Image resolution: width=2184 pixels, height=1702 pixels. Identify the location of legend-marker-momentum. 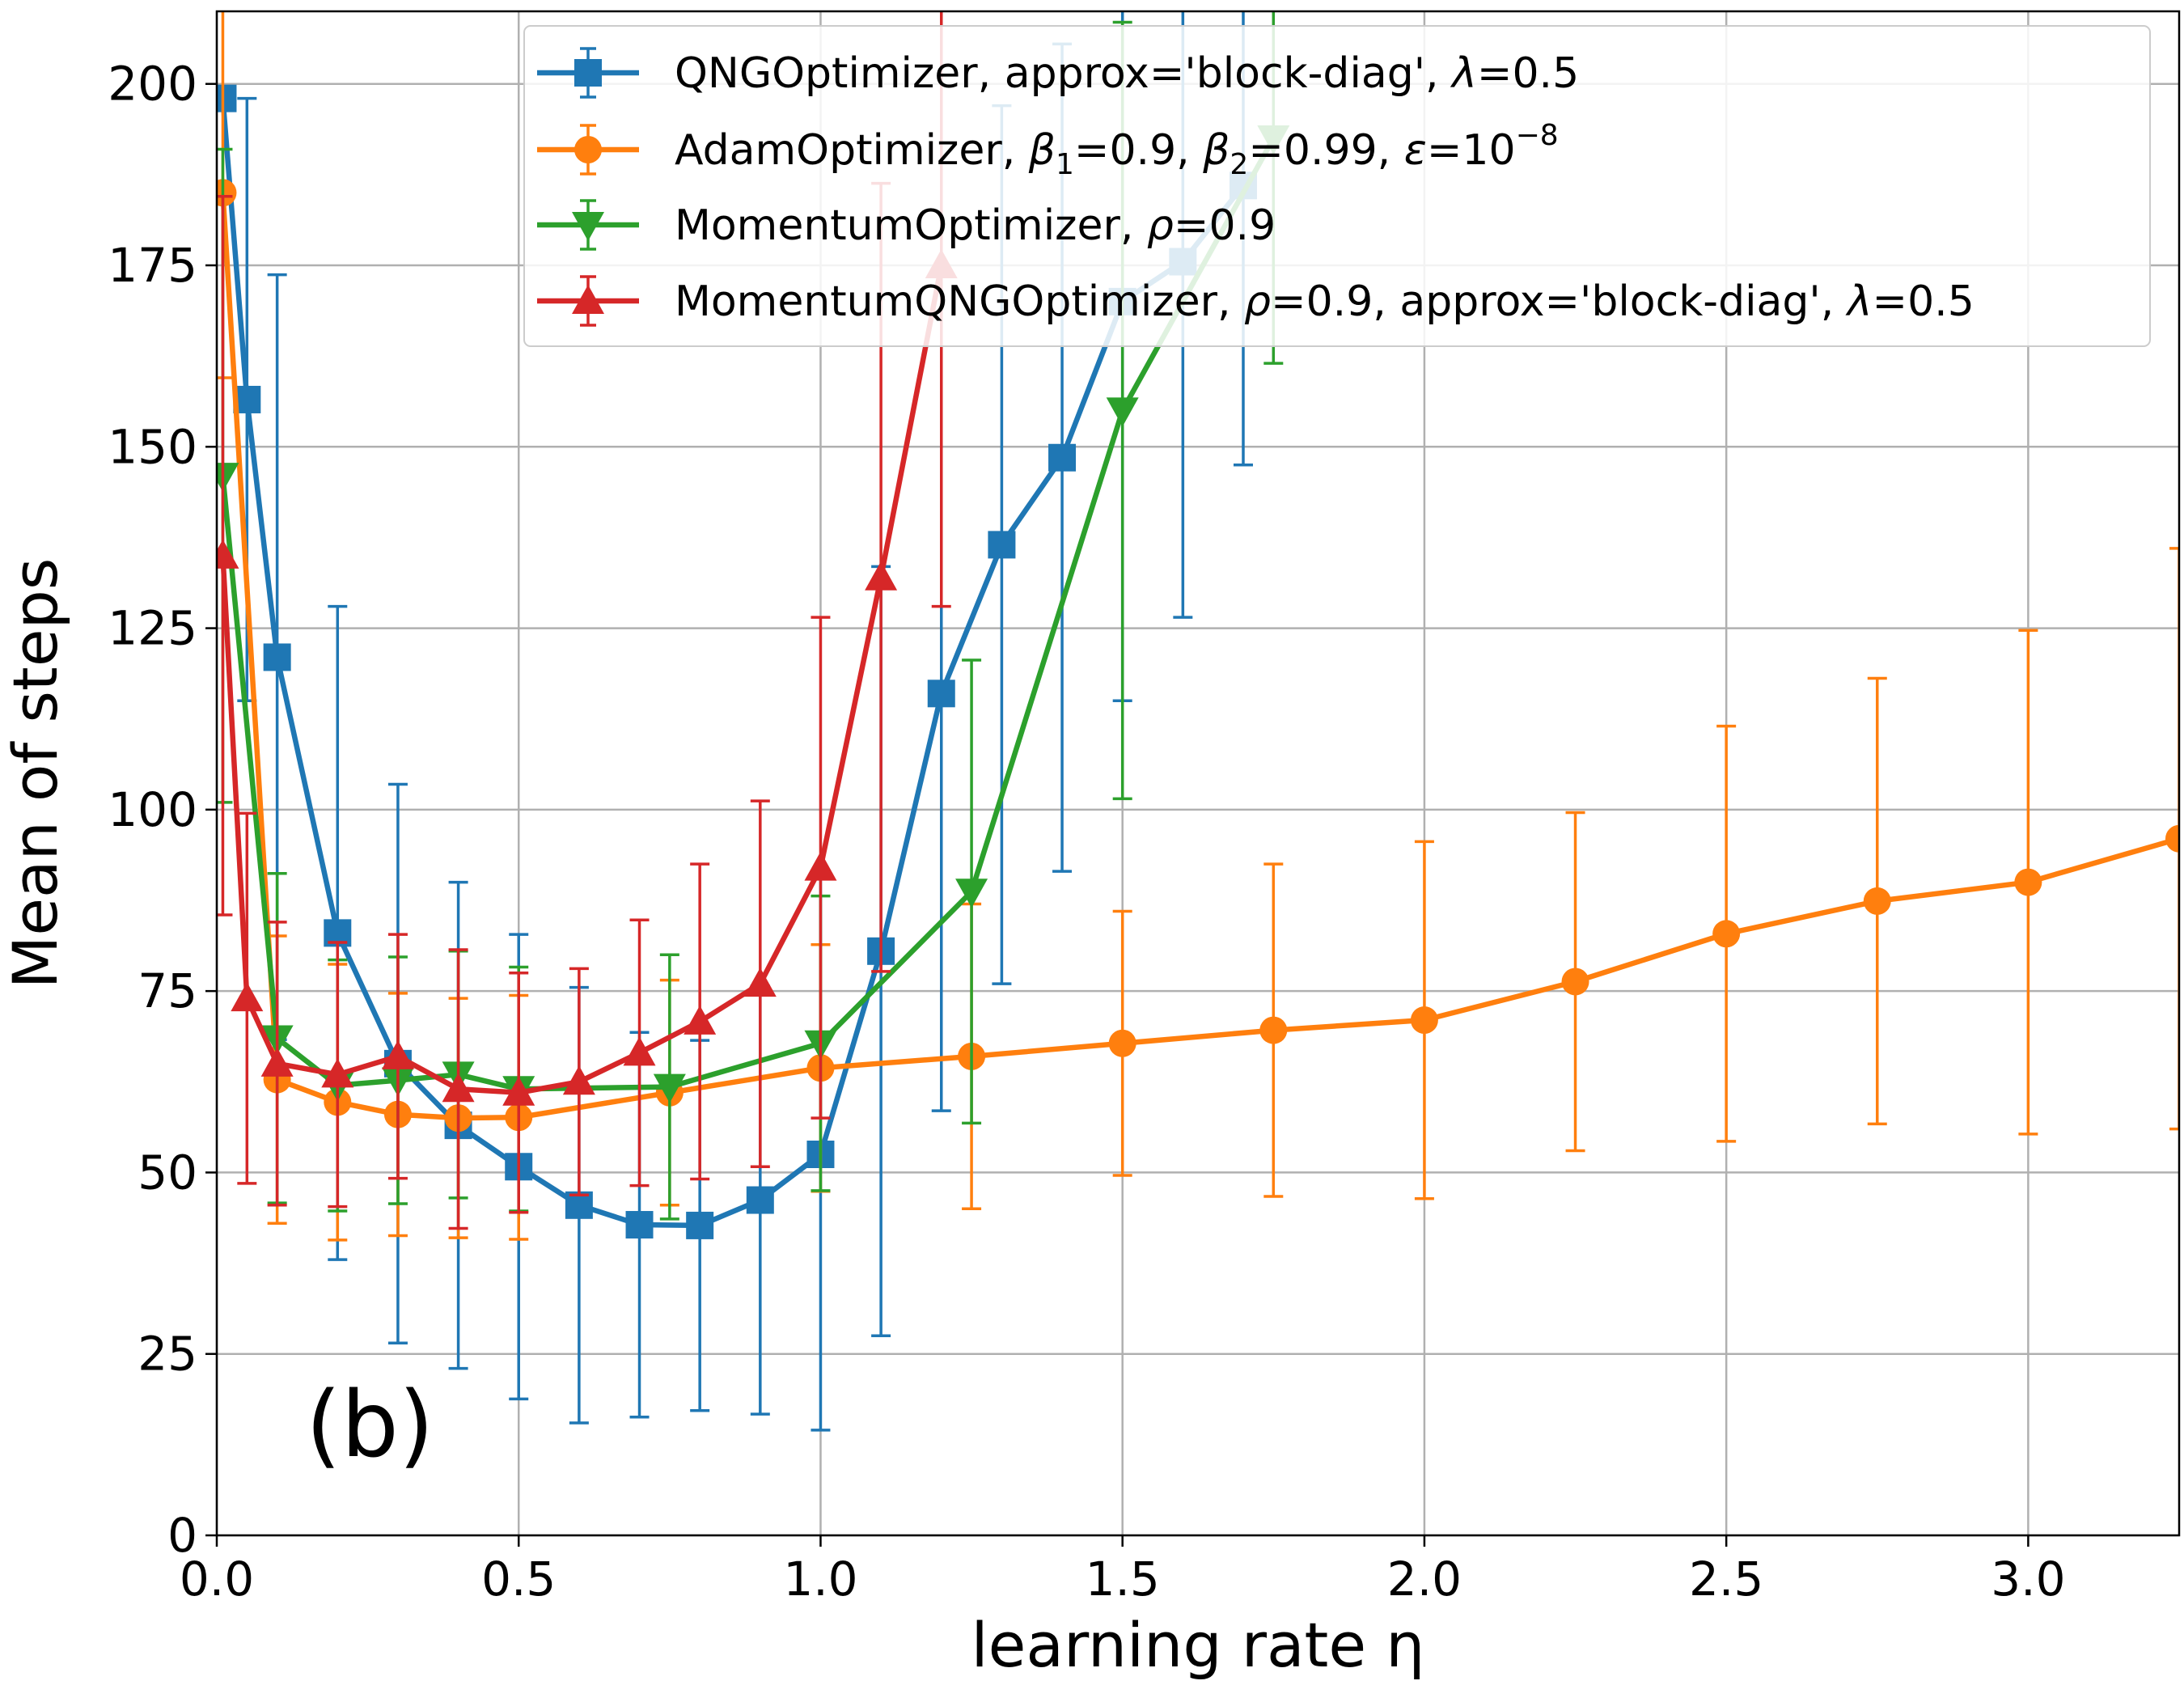
(588, 225).